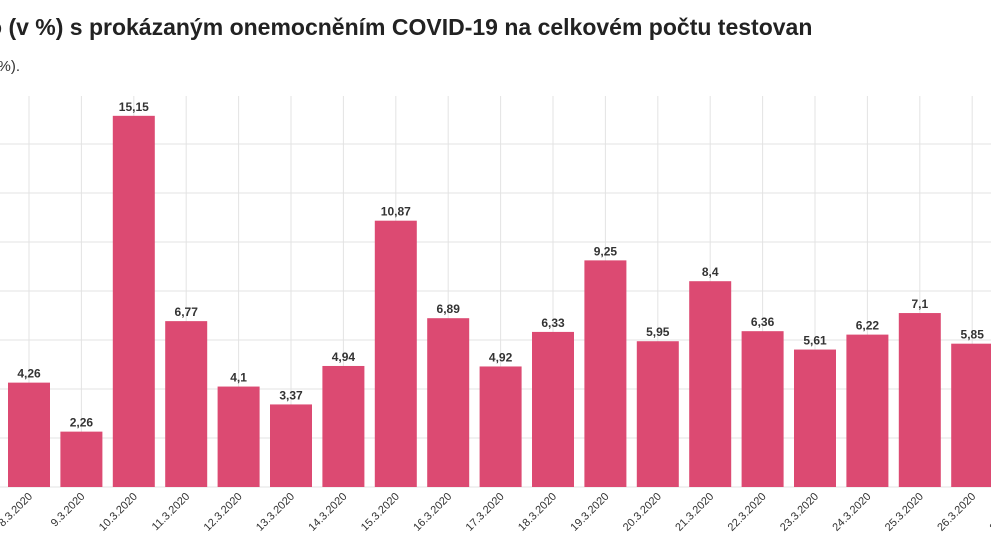  Describe the element at coordinates (275, 512) in the screenshot. I see `x-tick-label: 13.3.2020` at that location.